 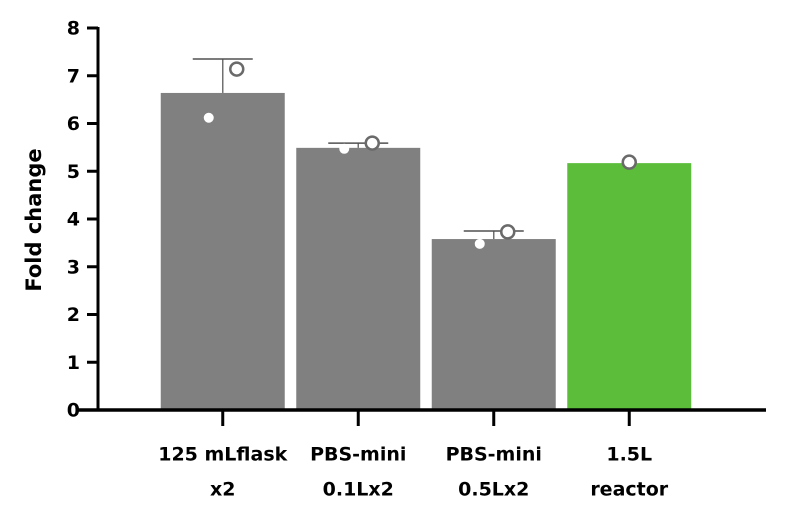 I want to click on y-tick-label: 3, so click(x=73, y=267).